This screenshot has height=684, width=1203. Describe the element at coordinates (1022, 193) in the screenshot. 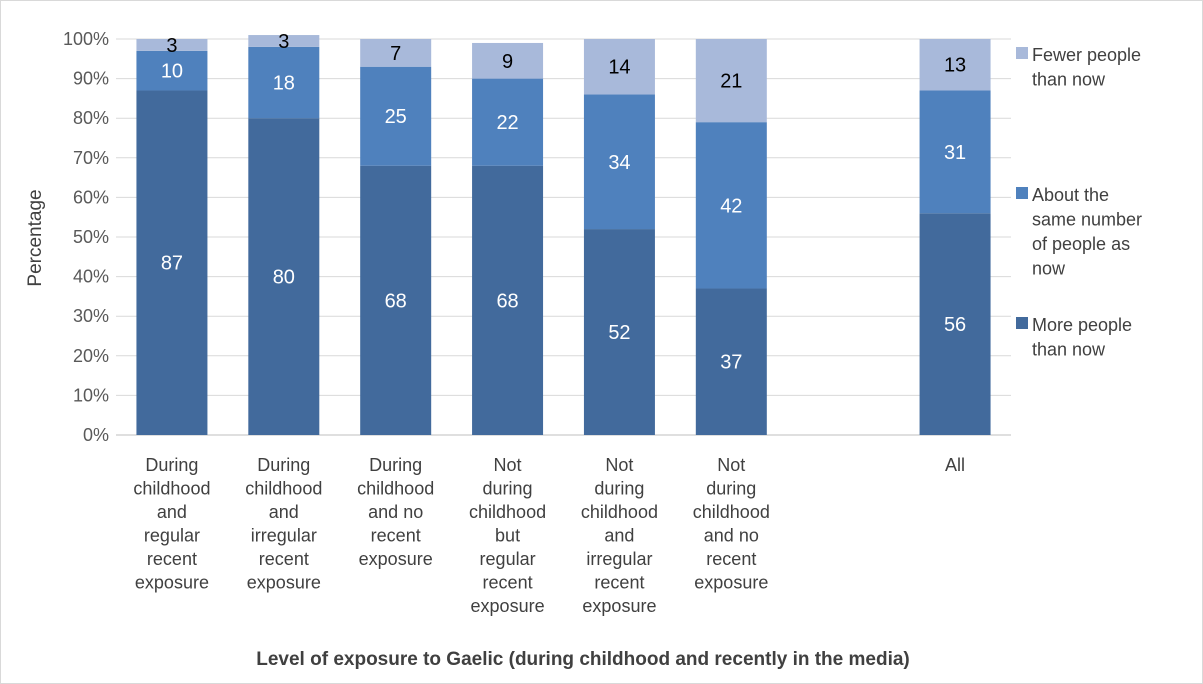

I see `legend-swatch` at that location.